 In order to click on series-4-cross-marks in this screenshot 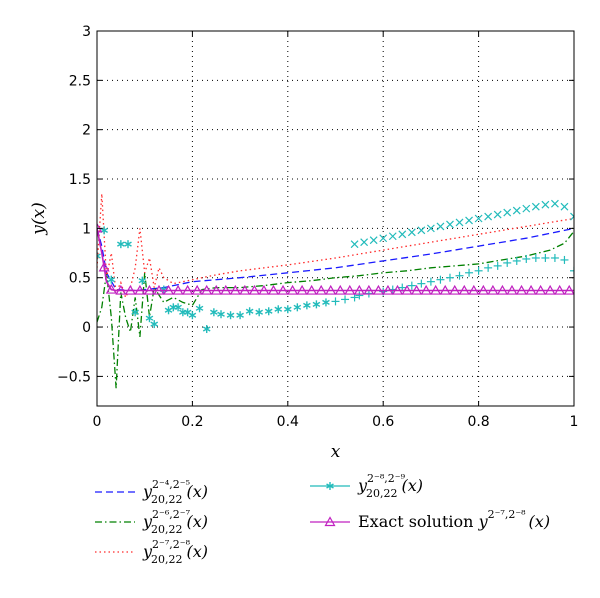, I will do `click(462, 224)`.